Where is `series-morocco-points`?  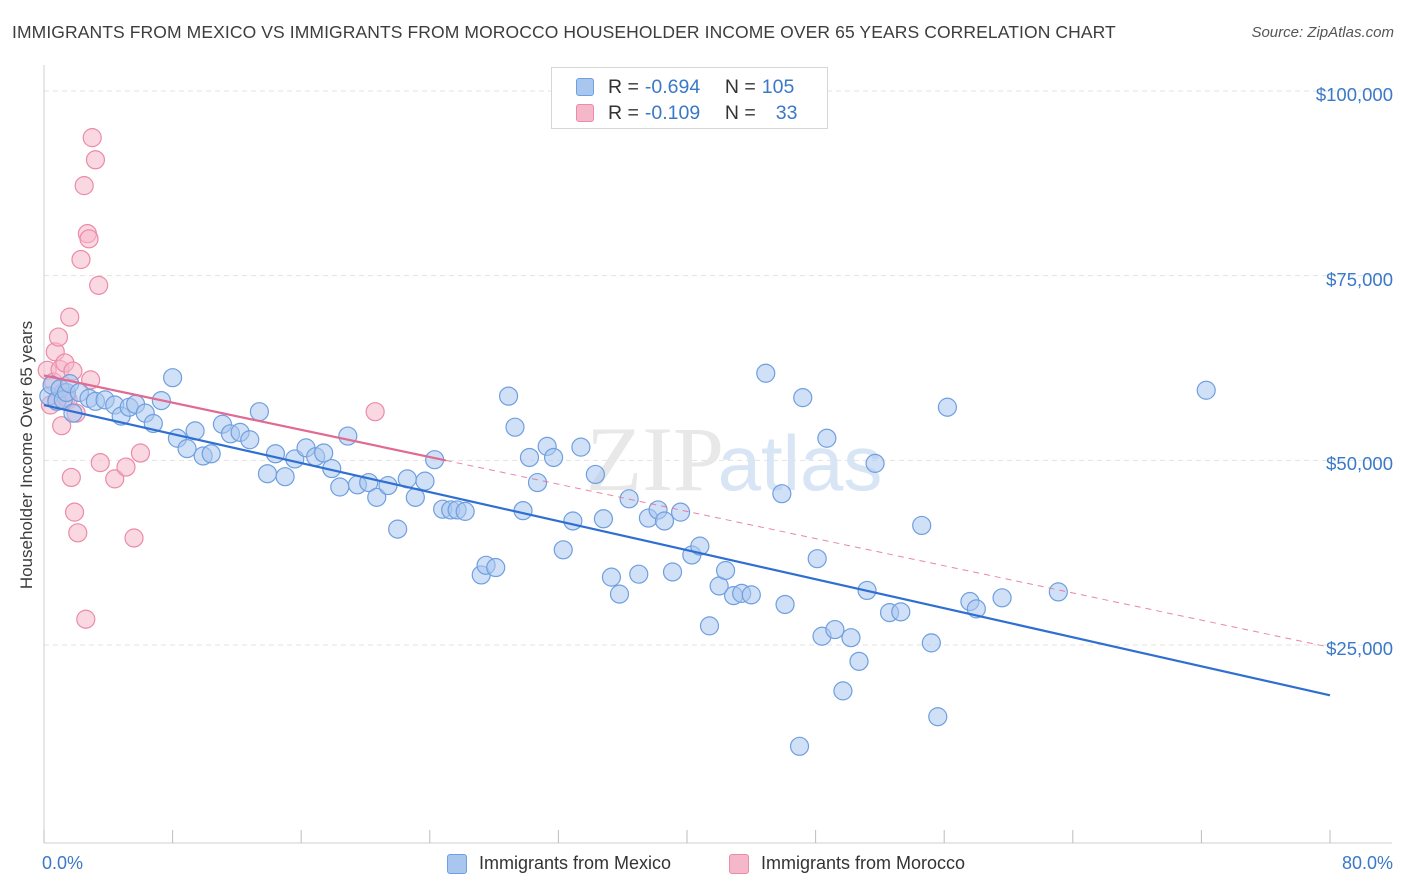
series-morocco-points is located at coordinates (211, 378).